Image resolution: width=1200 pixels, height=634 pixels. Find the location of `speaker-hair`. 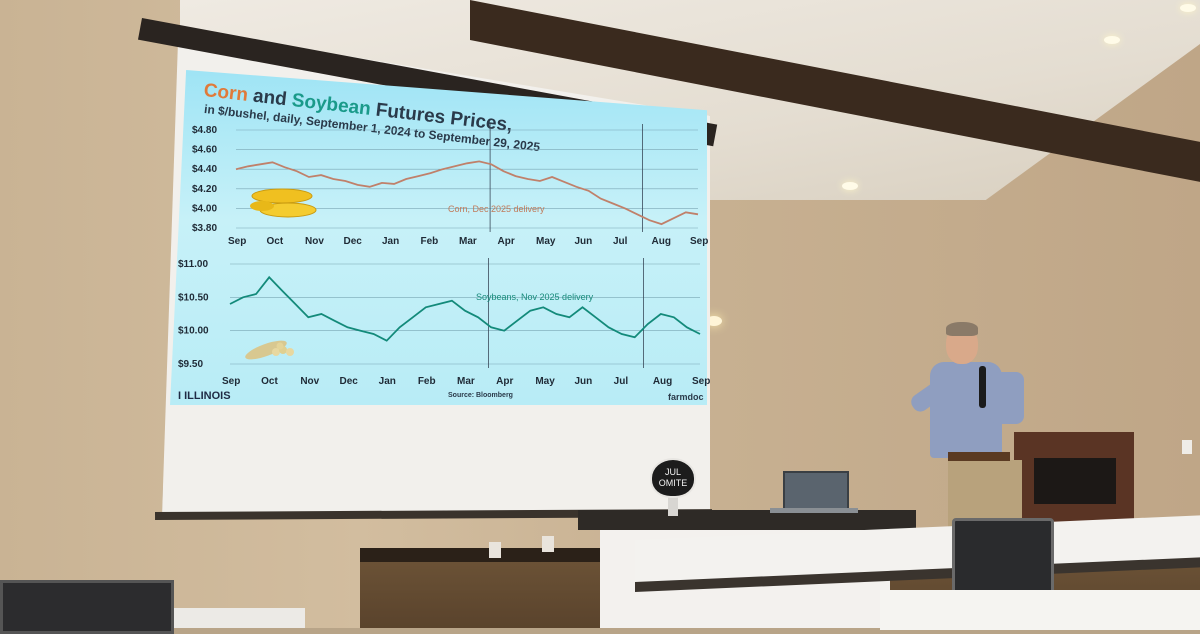

speaker-hair is located at coordinates (962, 329).